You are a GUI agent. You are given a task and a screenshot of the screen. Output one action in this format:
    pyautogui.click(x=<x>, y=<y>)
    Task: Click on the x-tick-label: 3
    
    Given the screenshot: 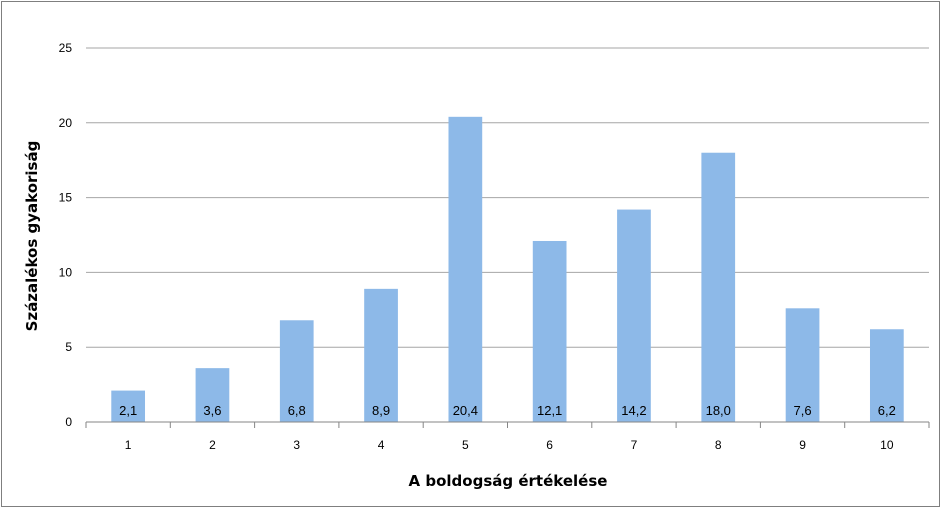 What is the action you would take?
    pyautogui.click(x=296, y=445)
    